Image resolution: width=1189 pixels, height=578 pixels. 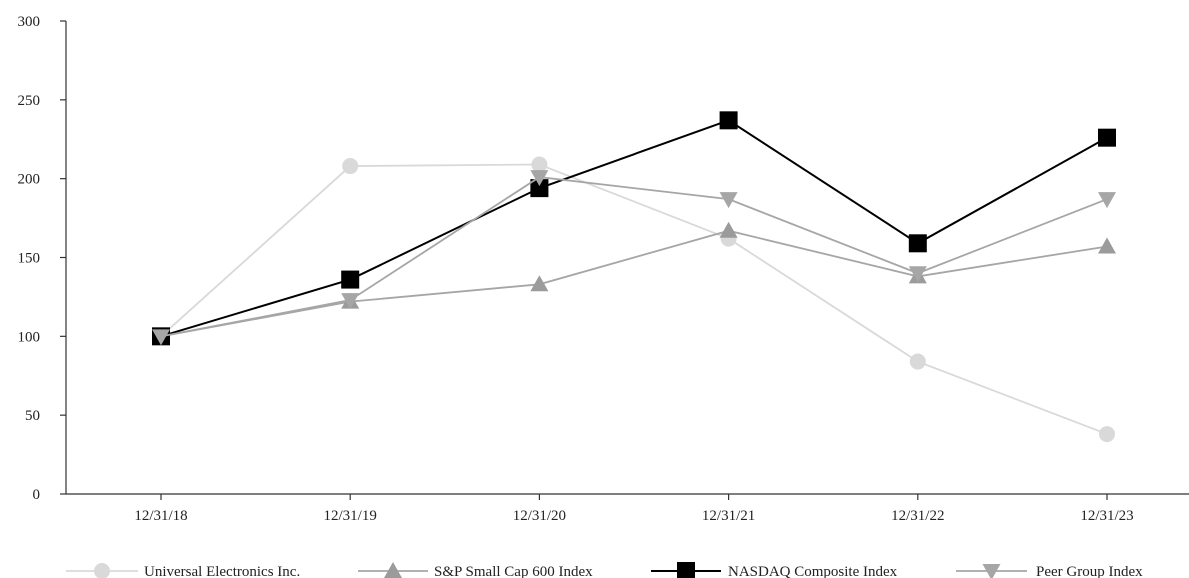 I want to click on y-tick-label: 300, so click(x=29, y=22).